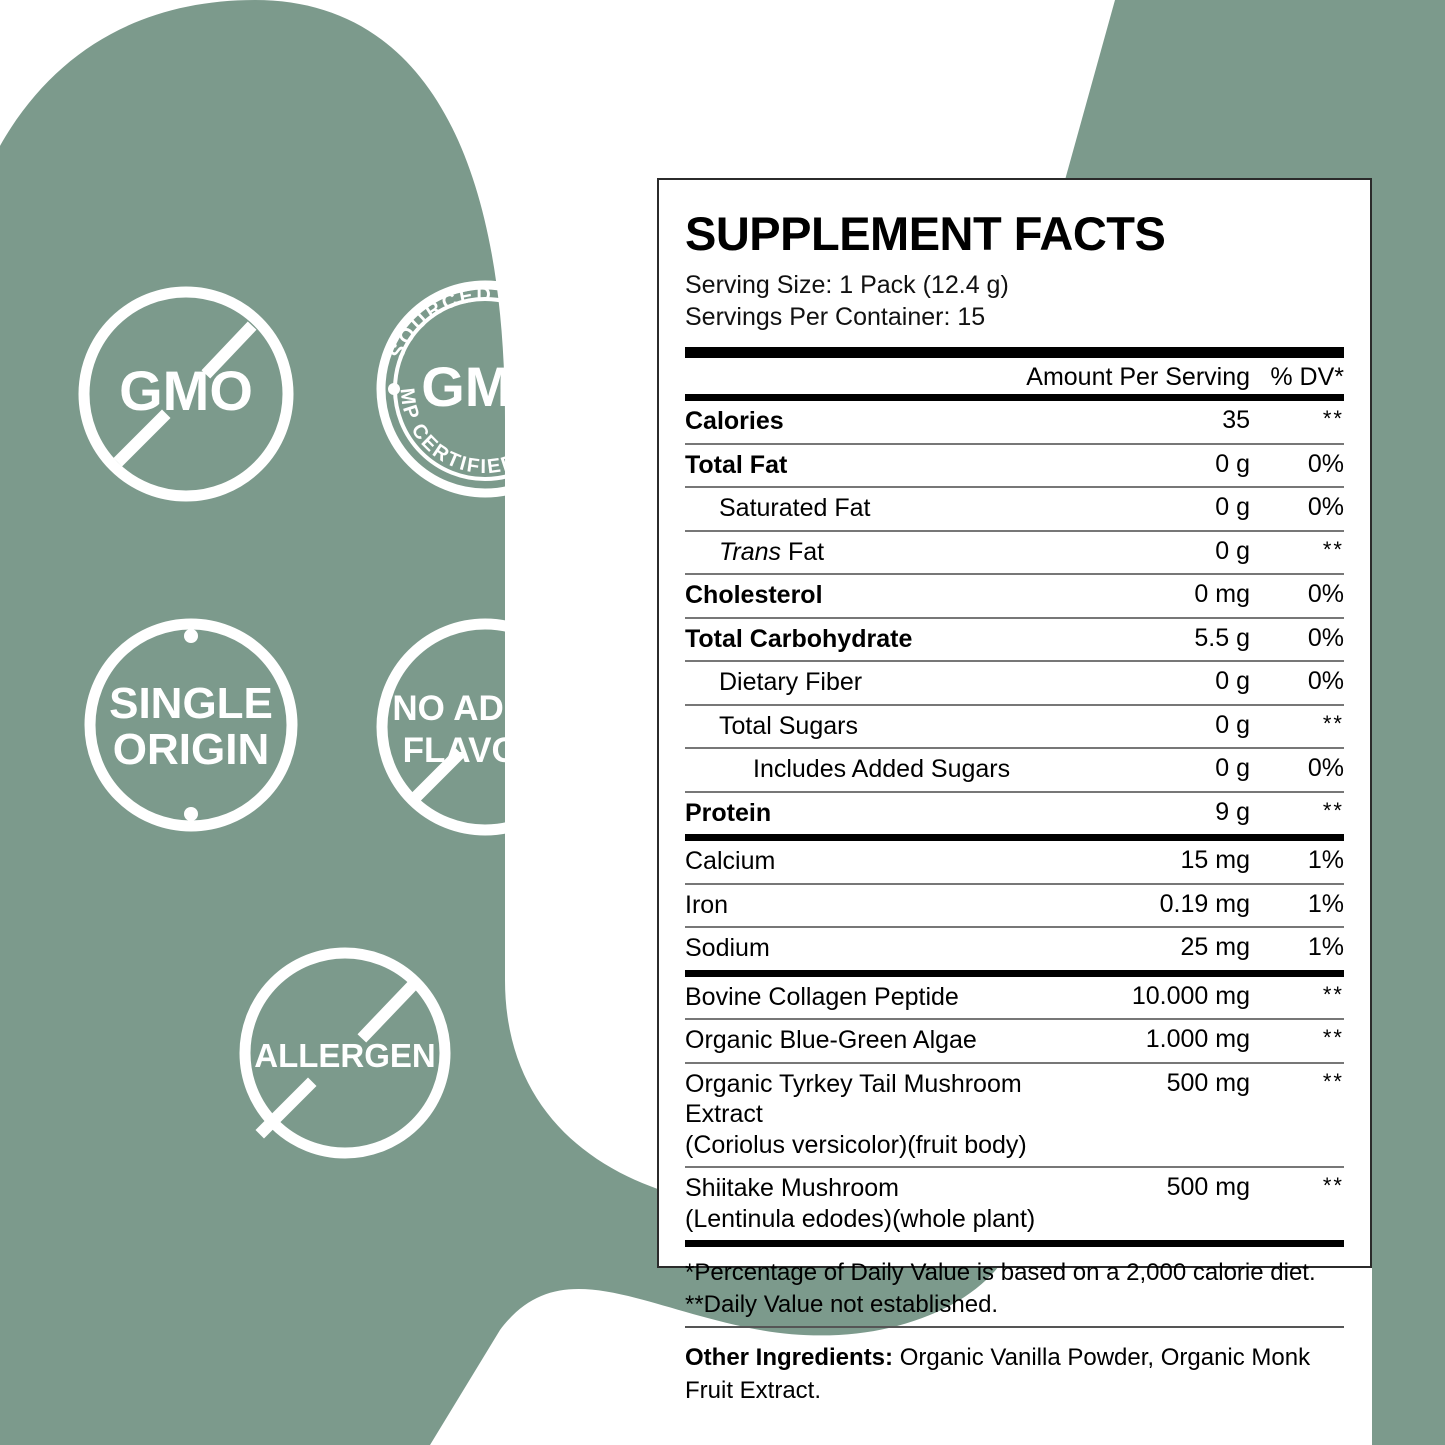  Describe the element at coordinates (860, 1218) in the screenshot. I see `row-sublabel: (Lentinula edodes)(whole plant)` at that location.